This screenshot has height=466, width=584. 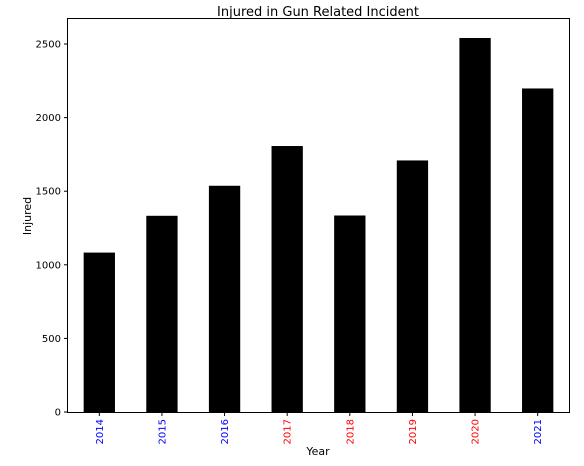 I want to click on x-tick-label-2018: 2018, so click(x=350, y=431).